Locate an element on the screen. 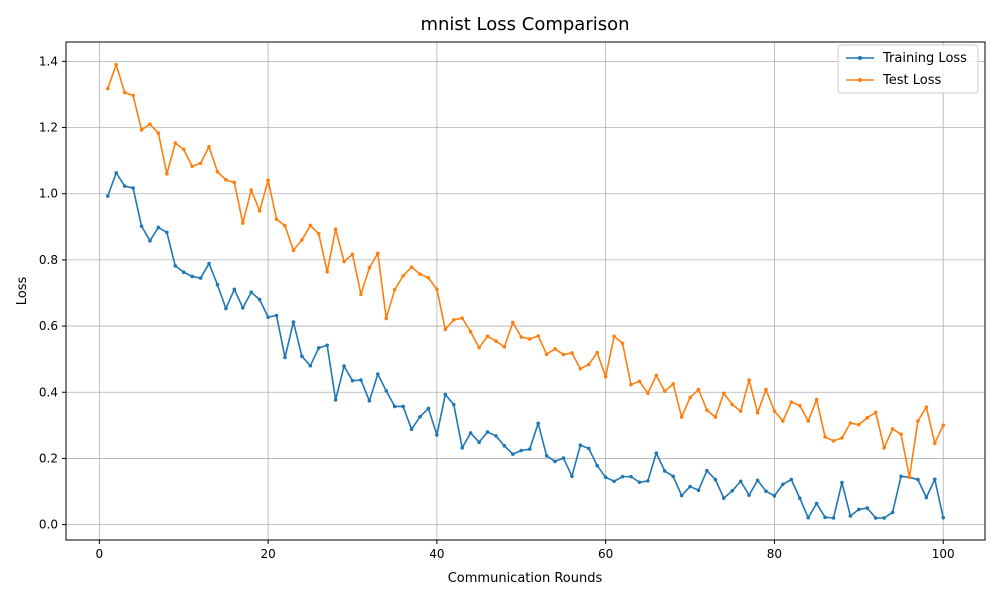 The height and width of the screenshot is (600, 1000). y-tick-label: 0.0 is located at coordinates (48, 525).